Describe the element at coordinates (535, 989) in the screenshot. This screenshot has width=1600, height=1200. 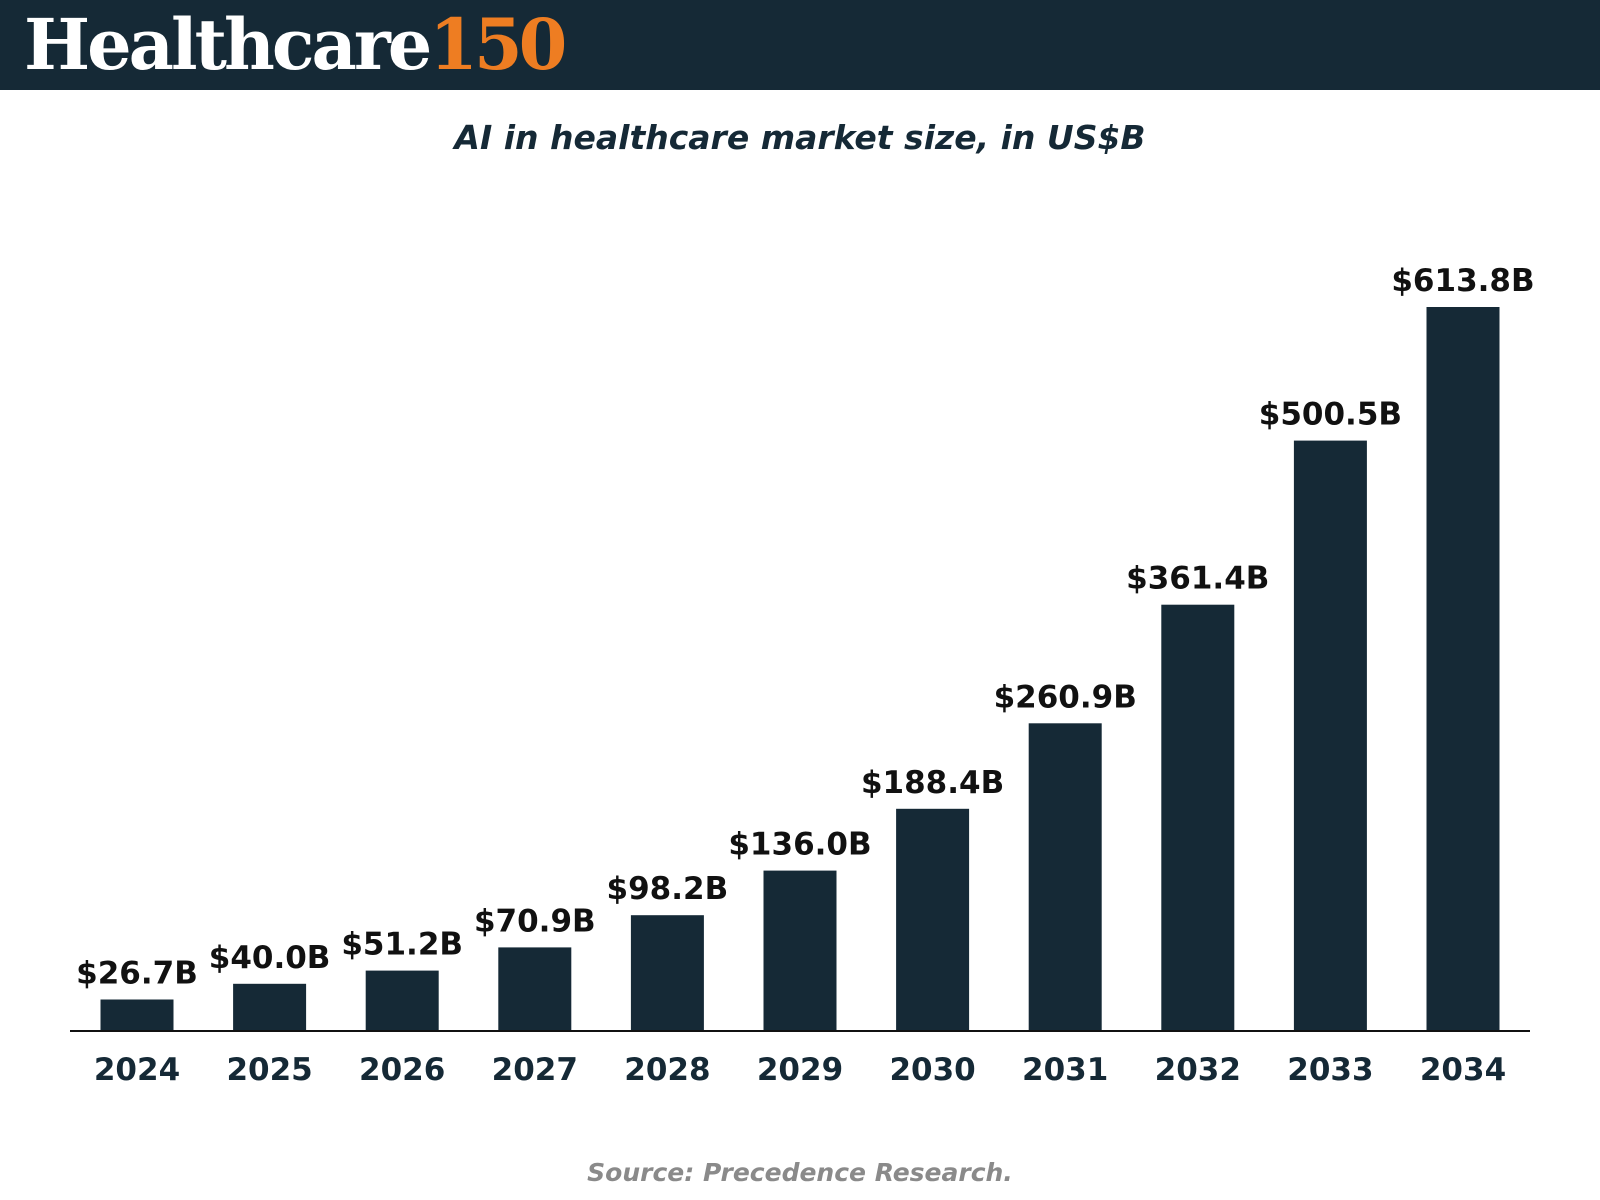
I see `bar-2027` at that location.